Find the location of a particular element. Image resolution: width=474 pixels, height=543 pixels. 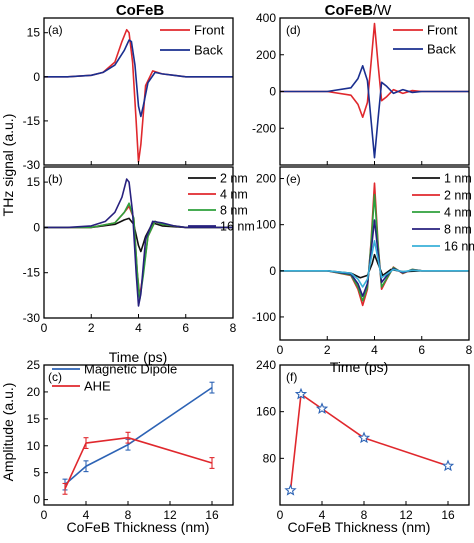

panel-f: 80 160 240 0 4 8 12 16 (f) is located at coordinates (363, 440).